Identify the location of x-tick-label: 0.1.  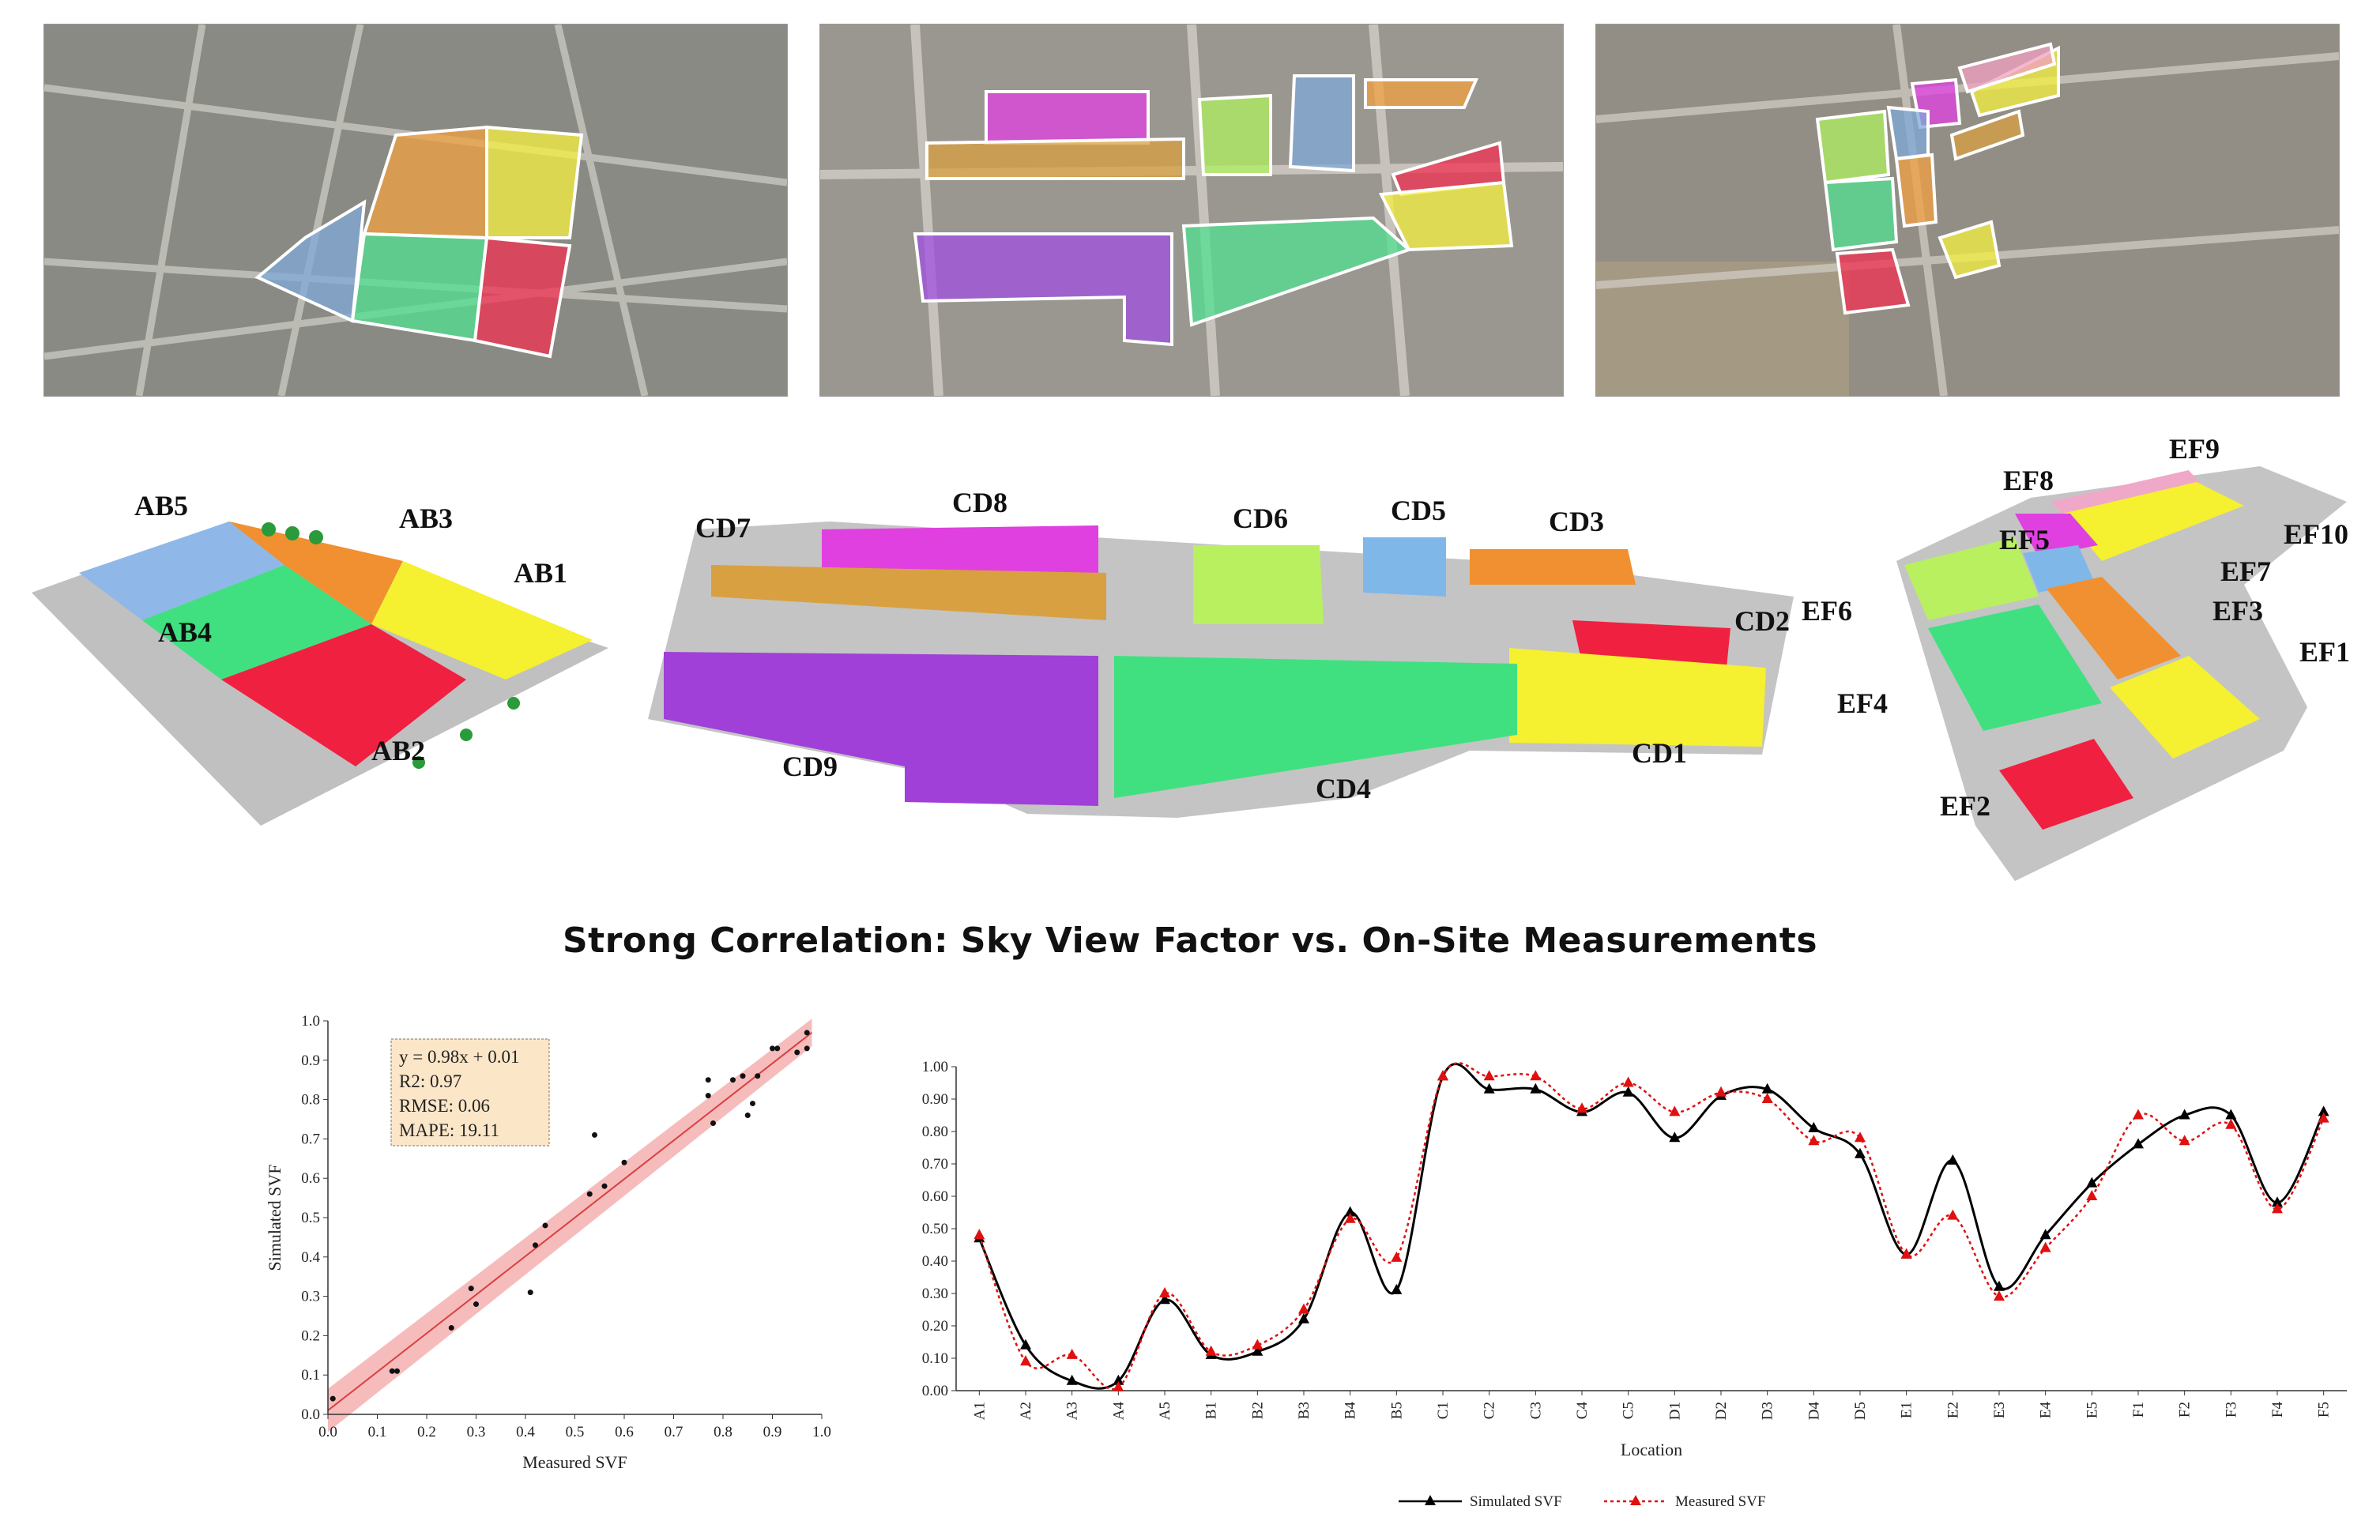
(377, 1432).